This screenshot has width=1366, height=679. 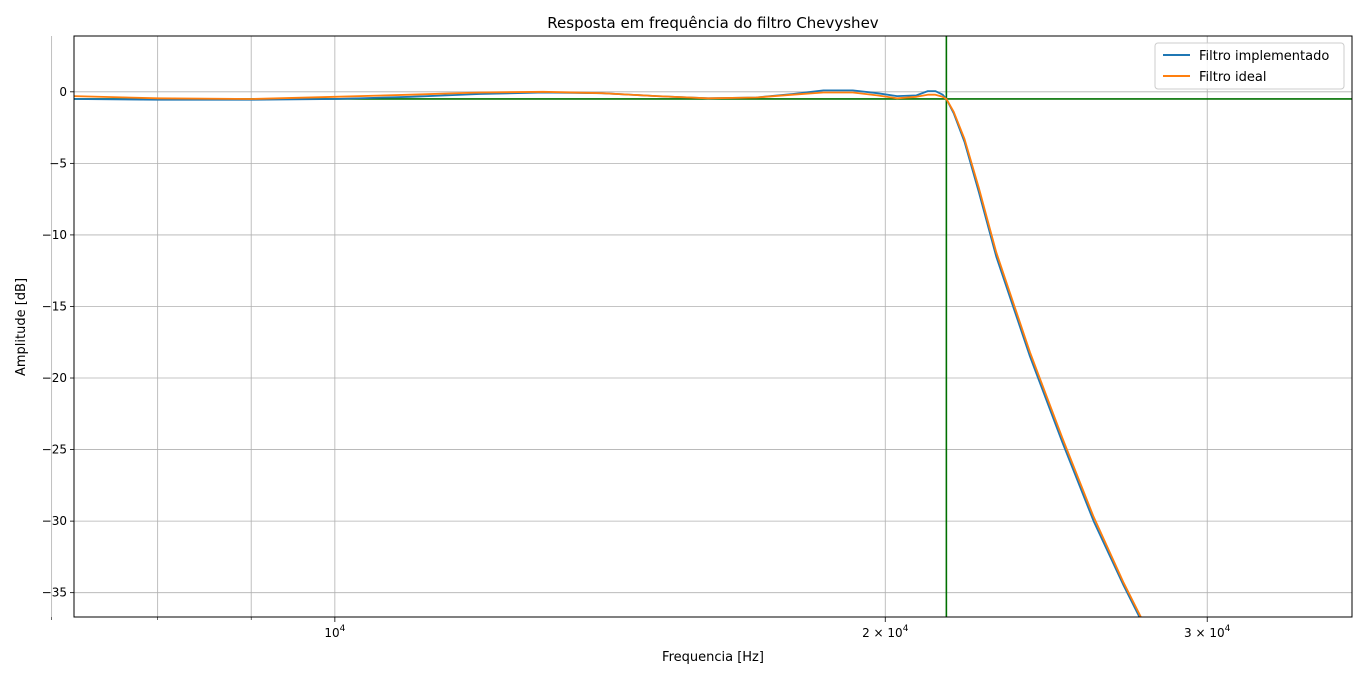 I want to click on y-tick-label: −15, so click(x=54, y=306).